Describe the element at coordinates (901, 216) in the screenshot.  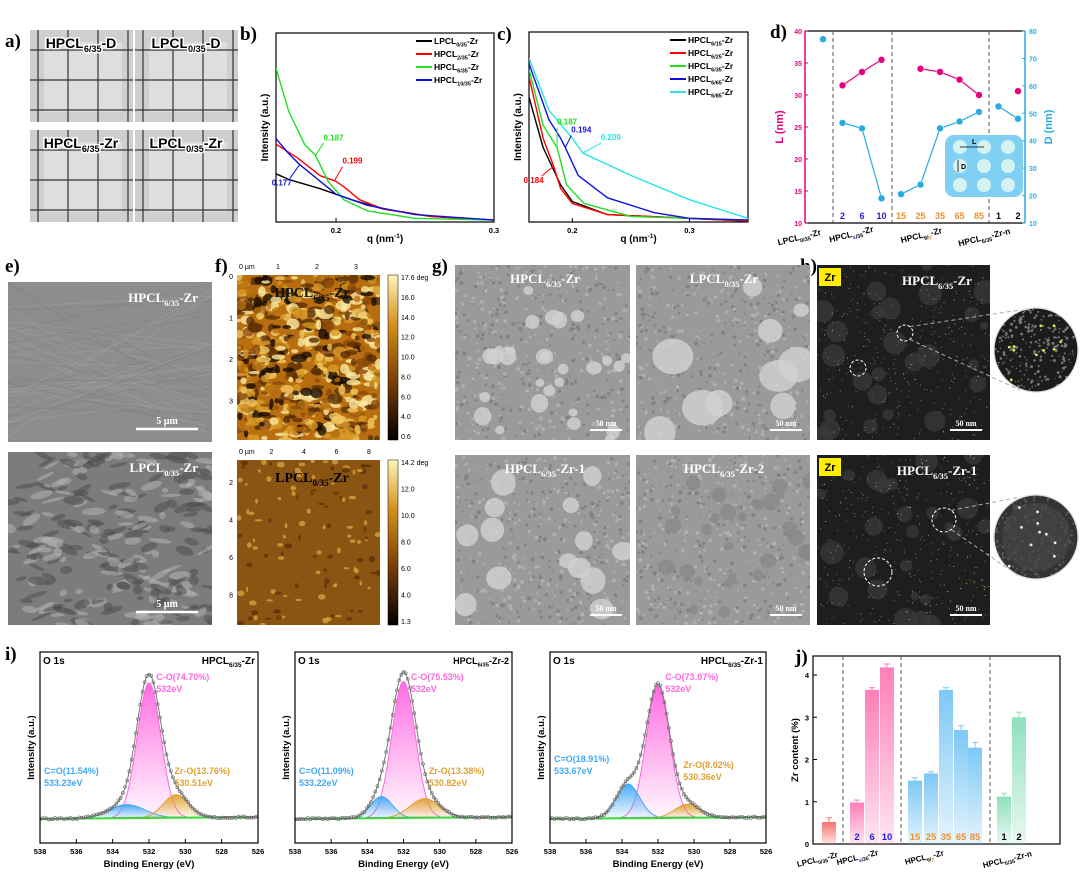
I see `category-label: 15` at that location.